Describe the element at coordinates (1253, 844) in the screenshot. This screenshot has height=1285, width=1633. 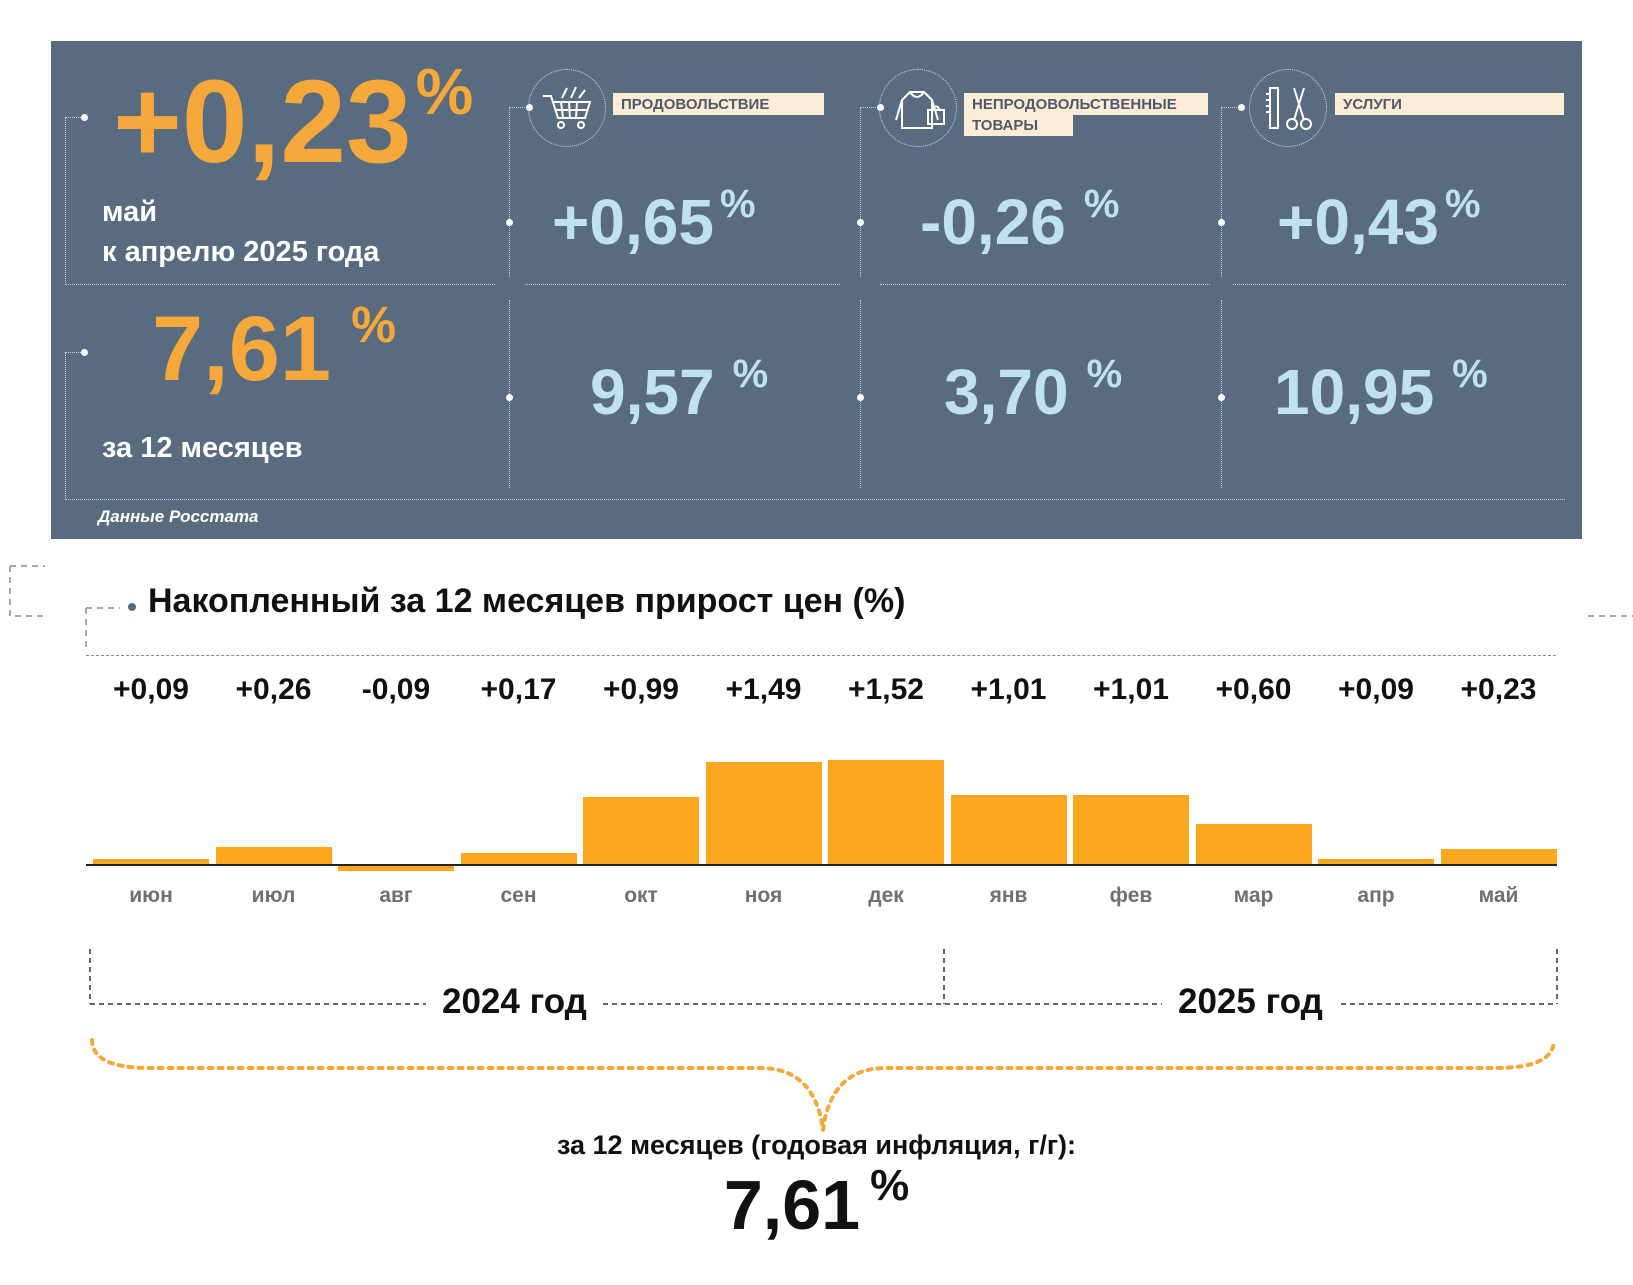
I see `bar-мар` at that location.